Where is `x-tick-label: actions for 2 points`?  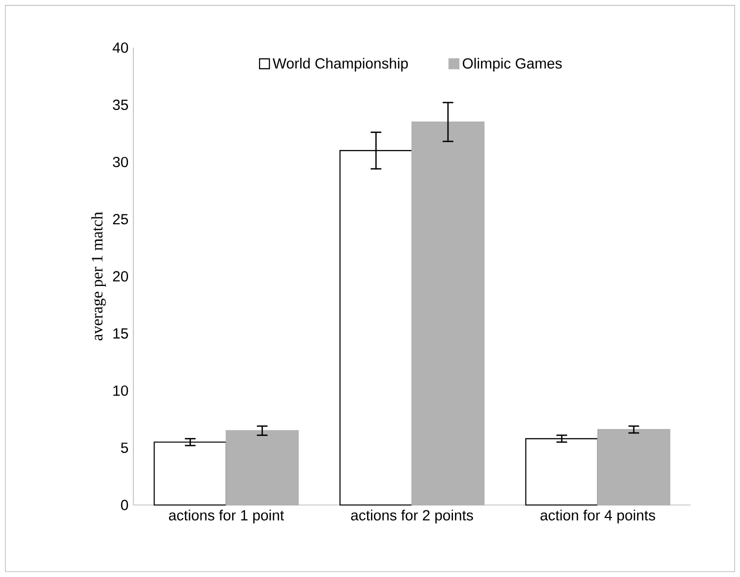
x-tick-label: actions for 2 points is located at coordinates (412, 517).